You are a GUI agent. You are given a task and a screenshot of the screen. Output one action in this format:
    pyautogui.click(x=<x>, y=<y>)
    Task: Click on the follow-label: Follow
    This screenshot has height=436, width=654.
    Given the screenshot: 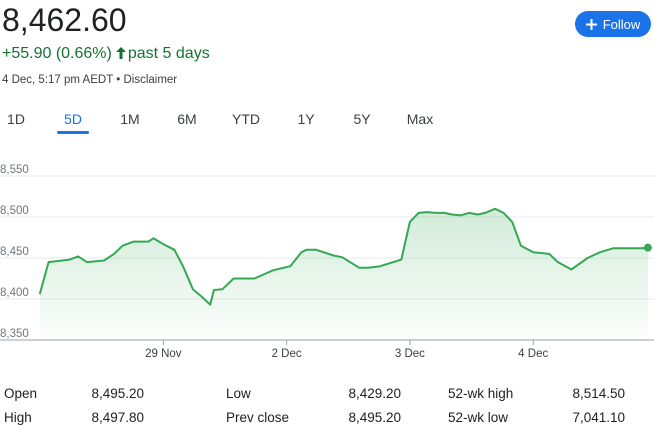 What is the action you would take?
    pyautogui.click(x=621, y=24)
    